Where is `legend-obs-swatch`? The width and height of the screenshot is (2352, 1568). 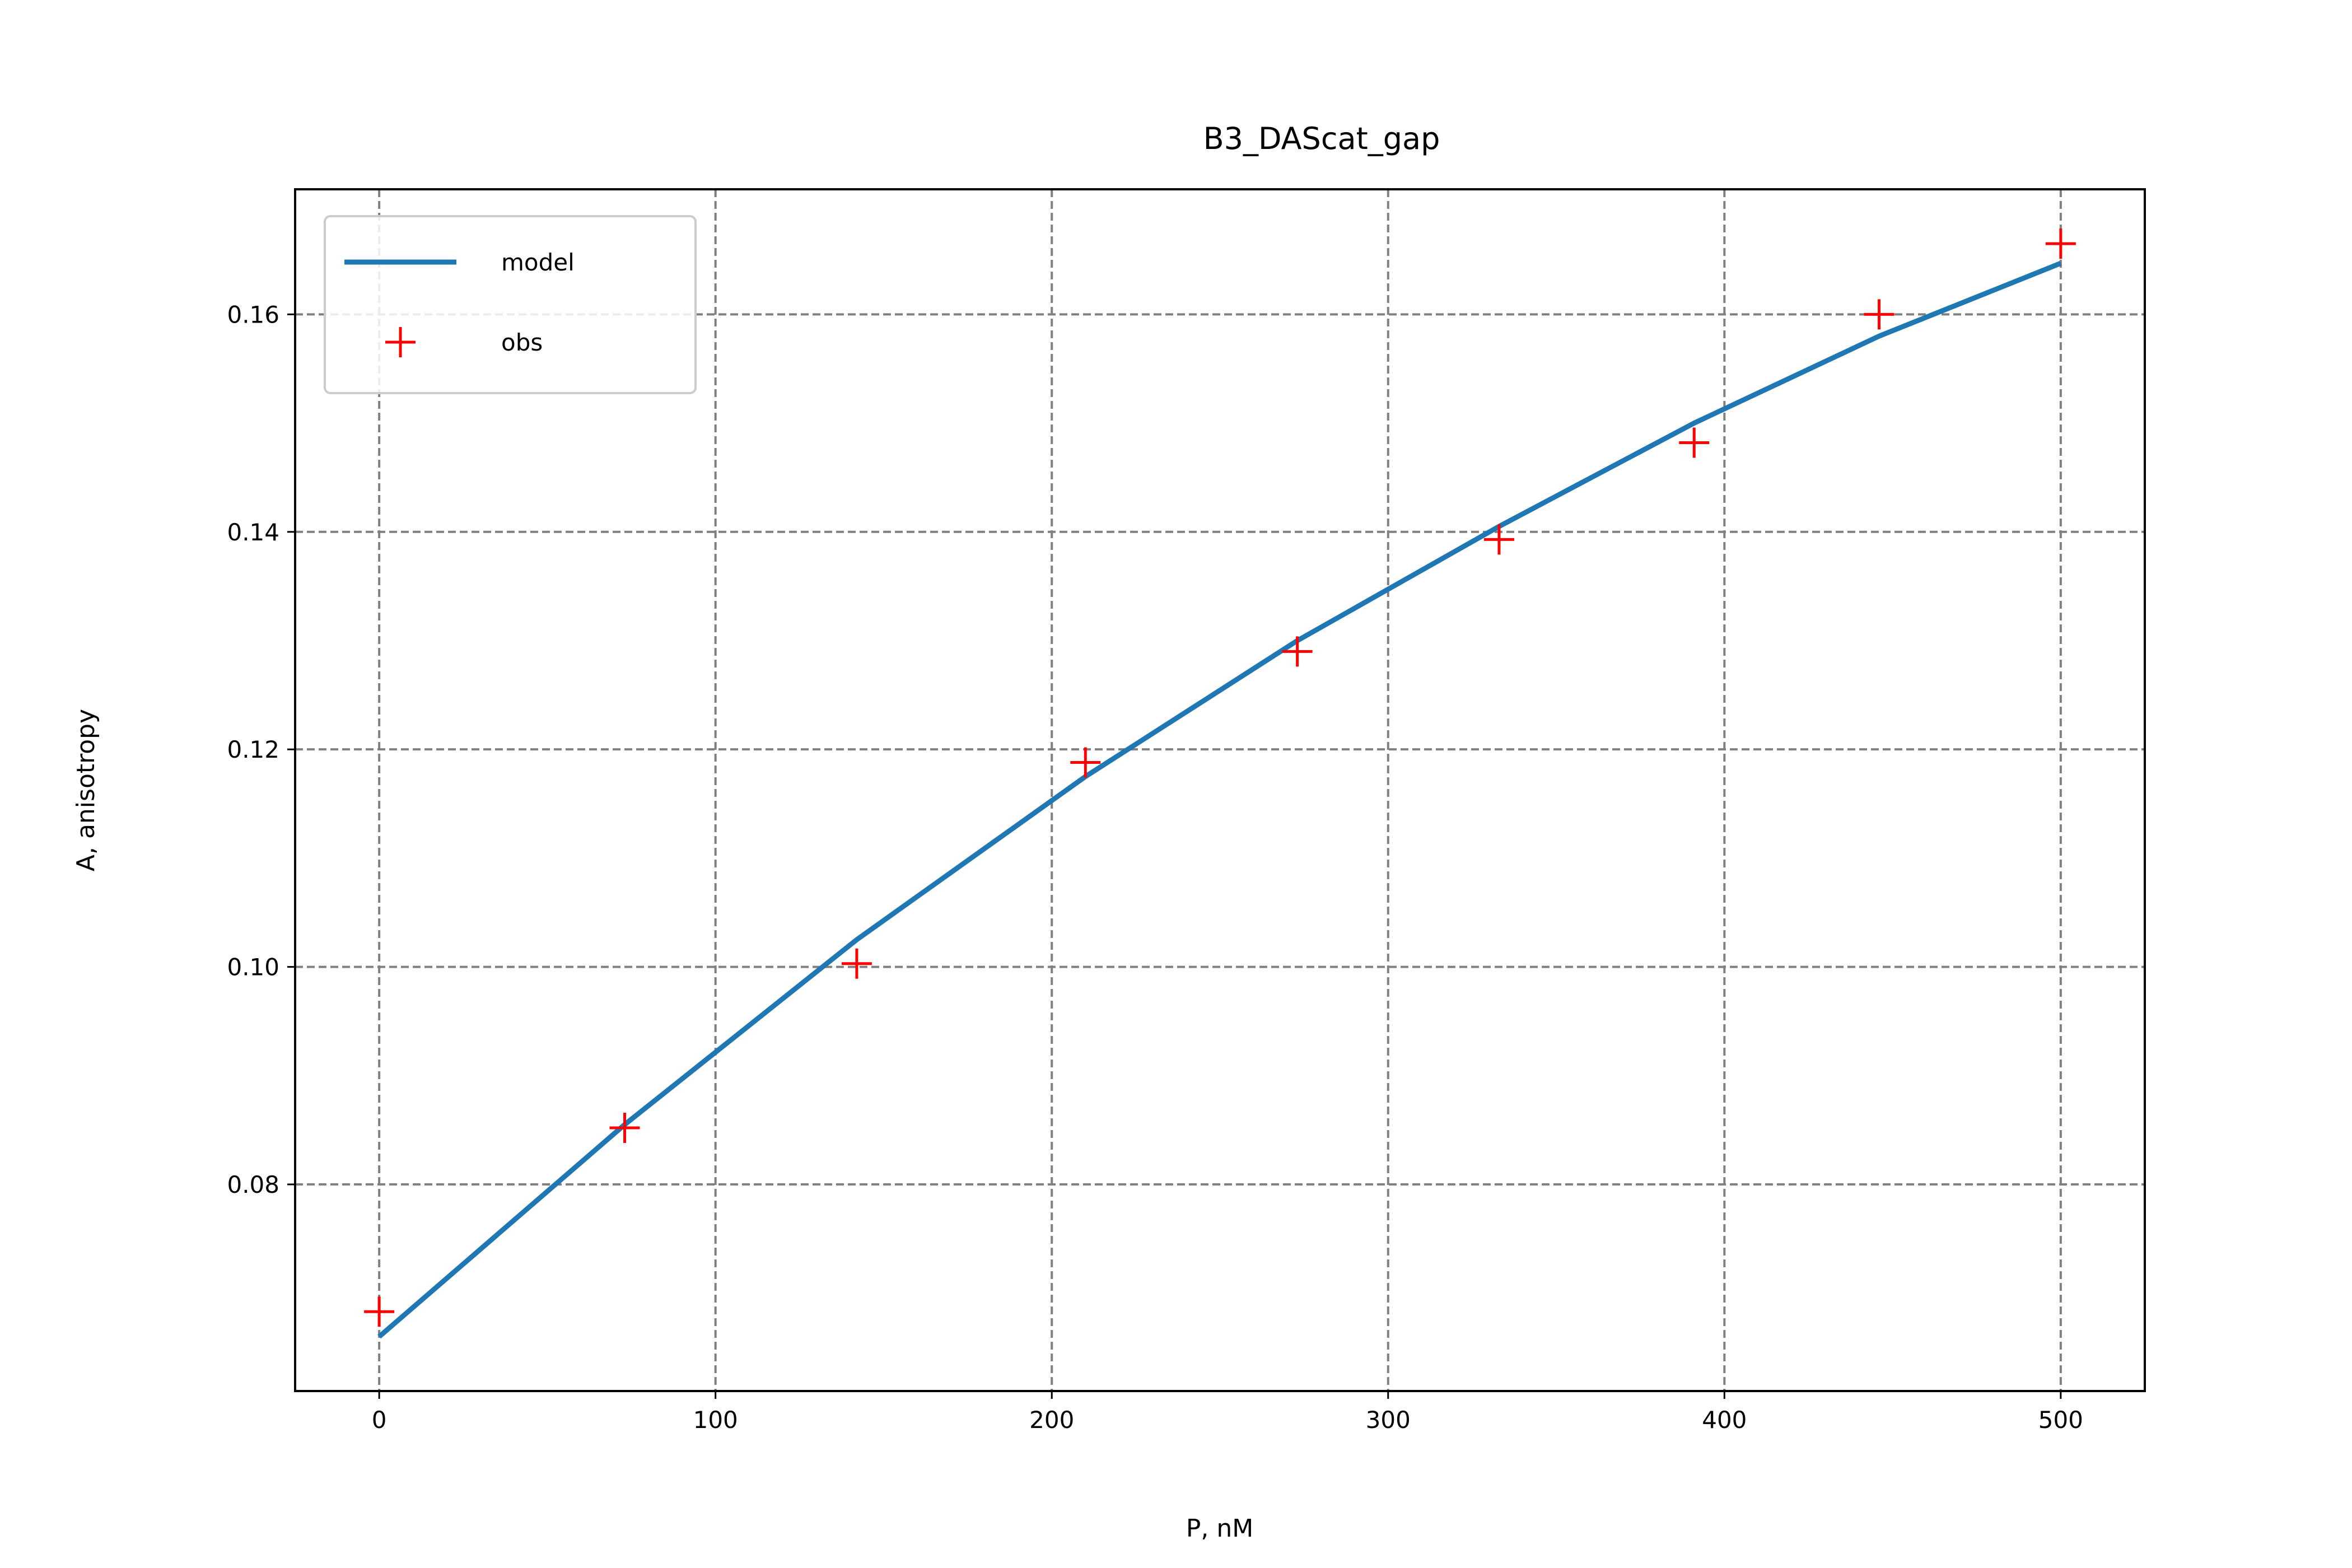
legend-obs-swatch is located at coordinates (401, 342).